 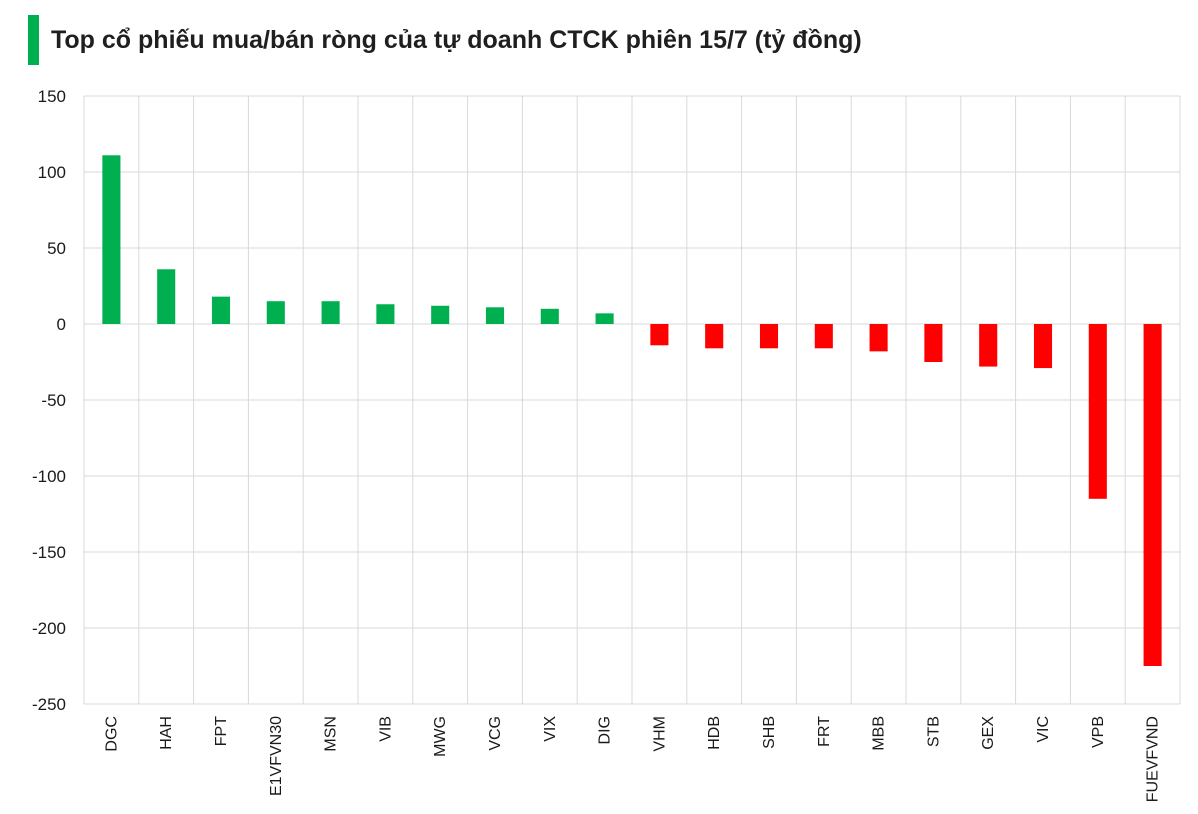 What do you see at coordinates (49, 476) in the screenshot?
I see `y-tick-label: -100` at bounding box center [49, 476].